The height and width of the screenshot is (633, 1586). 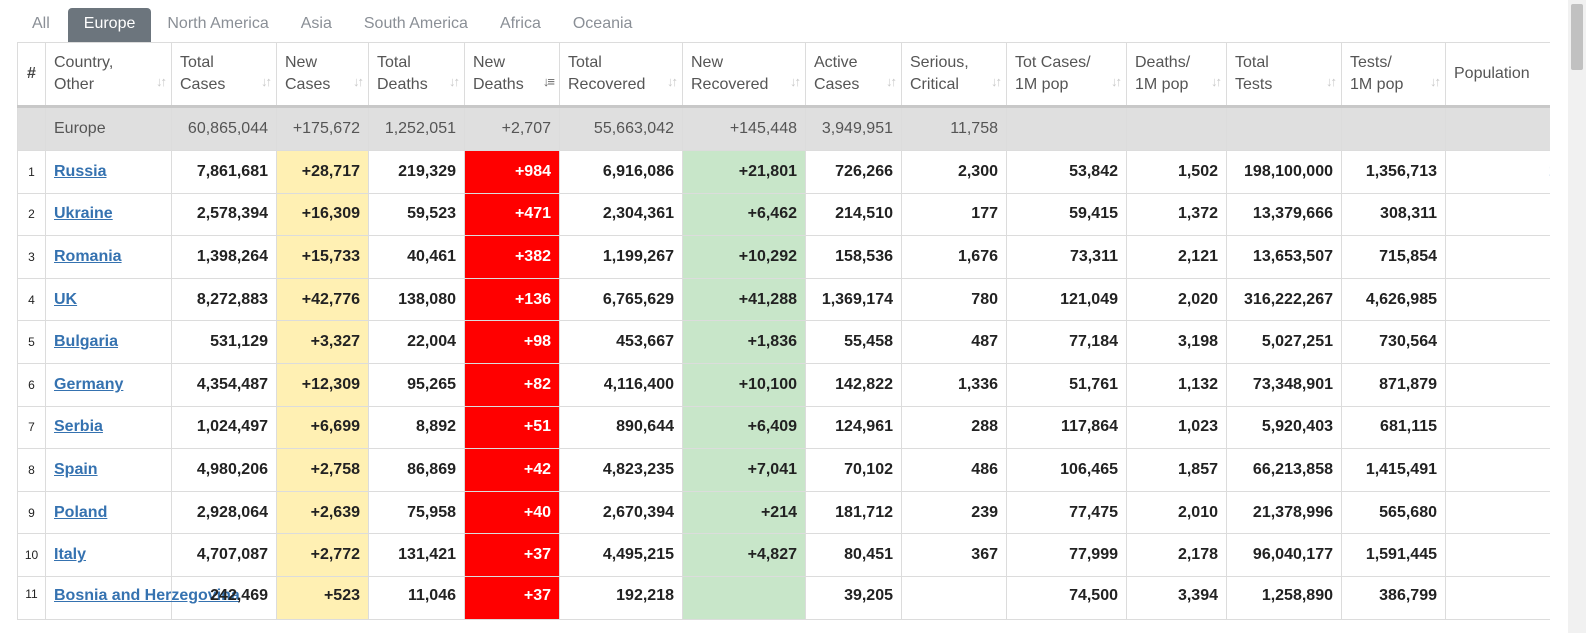 I want to click on deaths-per-million-cell: 1,372, so click(x=1176, y=214).